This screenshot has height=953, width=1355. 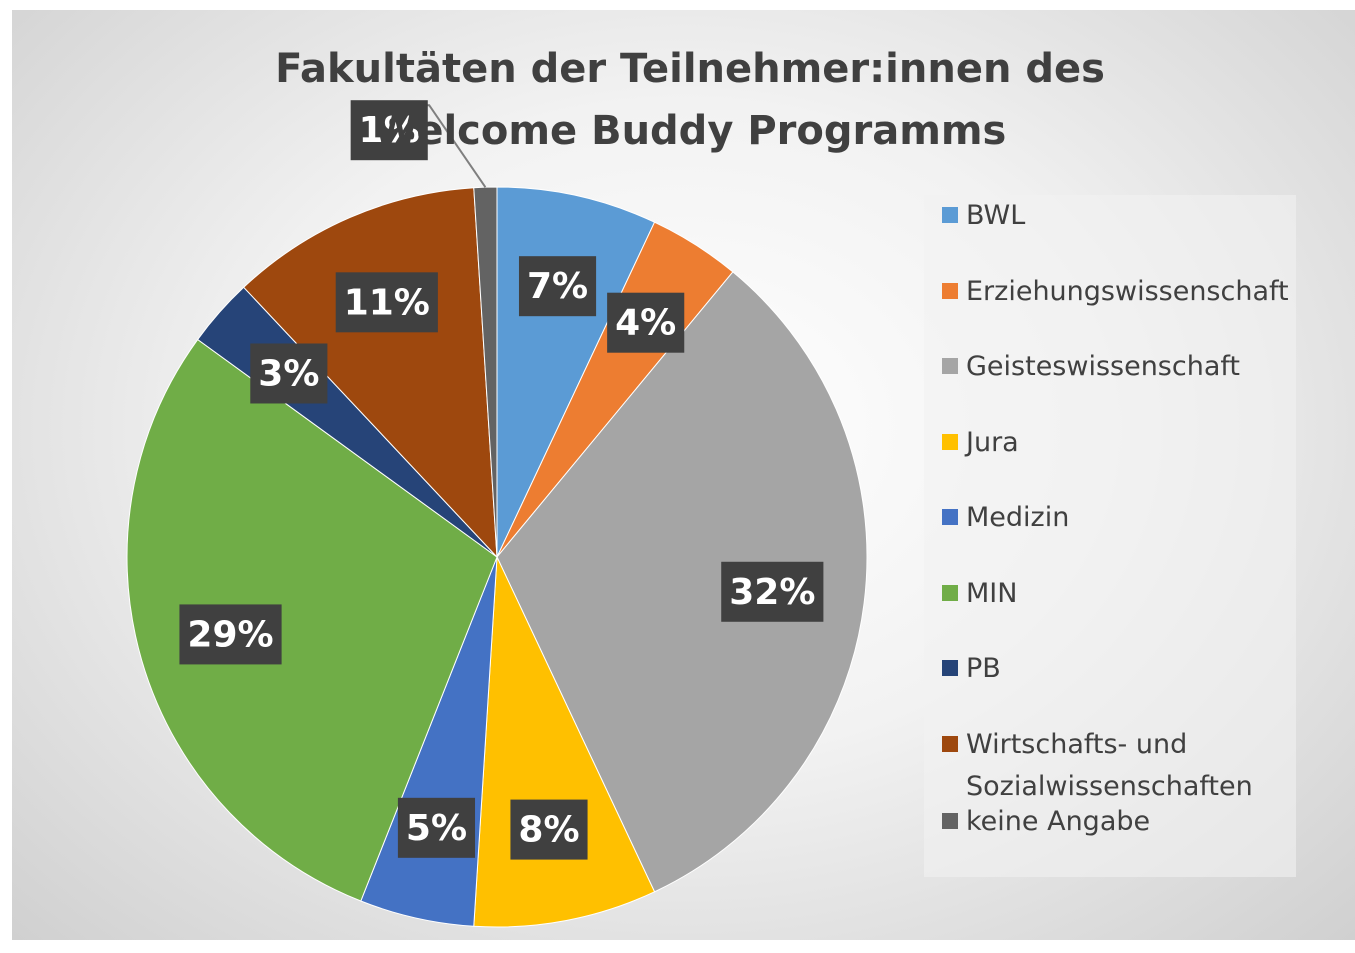 What do you see at coordinates (1112, 594) in the screenshot?
I see `legend-item: MIN` at bounding box center [1112, 594].